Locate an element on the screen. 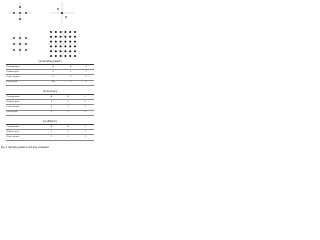 This screenshot has width=320, height=240. row: Dense grid 36 2 3 is located at coordinates (50, 82).